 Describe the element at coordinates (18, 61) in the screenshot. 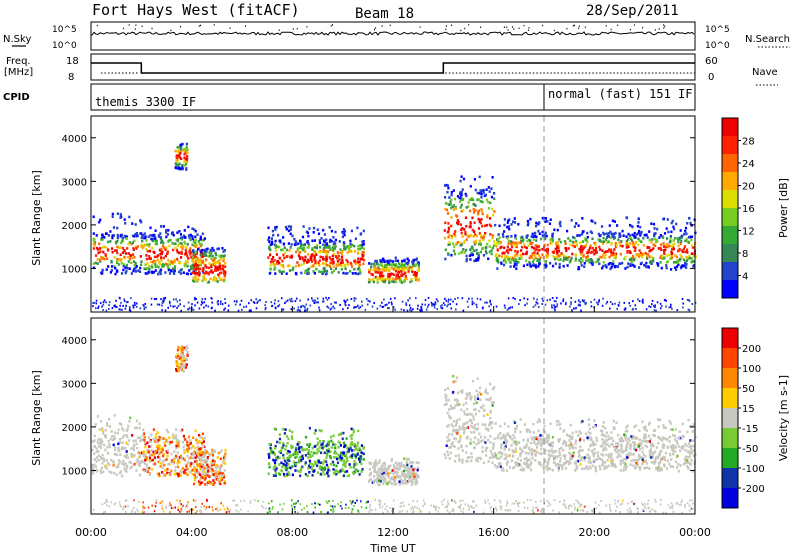

I see `freq-left-label-1: Freq.` at that location.